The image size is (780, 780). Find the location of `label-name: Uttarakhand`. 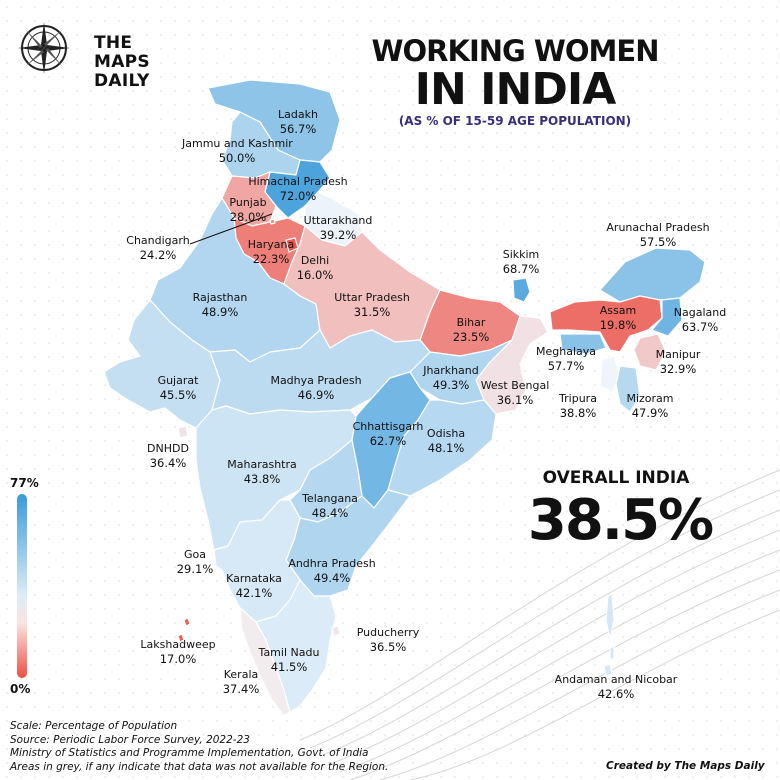

label-name: Uttarakhand is located at coordinates (338, 220).